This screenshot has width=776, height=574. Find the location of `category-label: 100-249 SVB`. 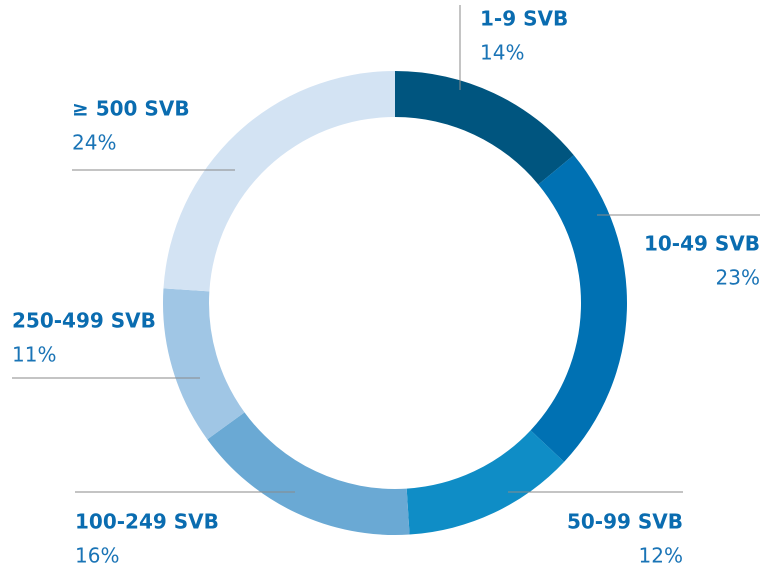

category-label: 100-249 SVB is located at coordinates (147, 522).